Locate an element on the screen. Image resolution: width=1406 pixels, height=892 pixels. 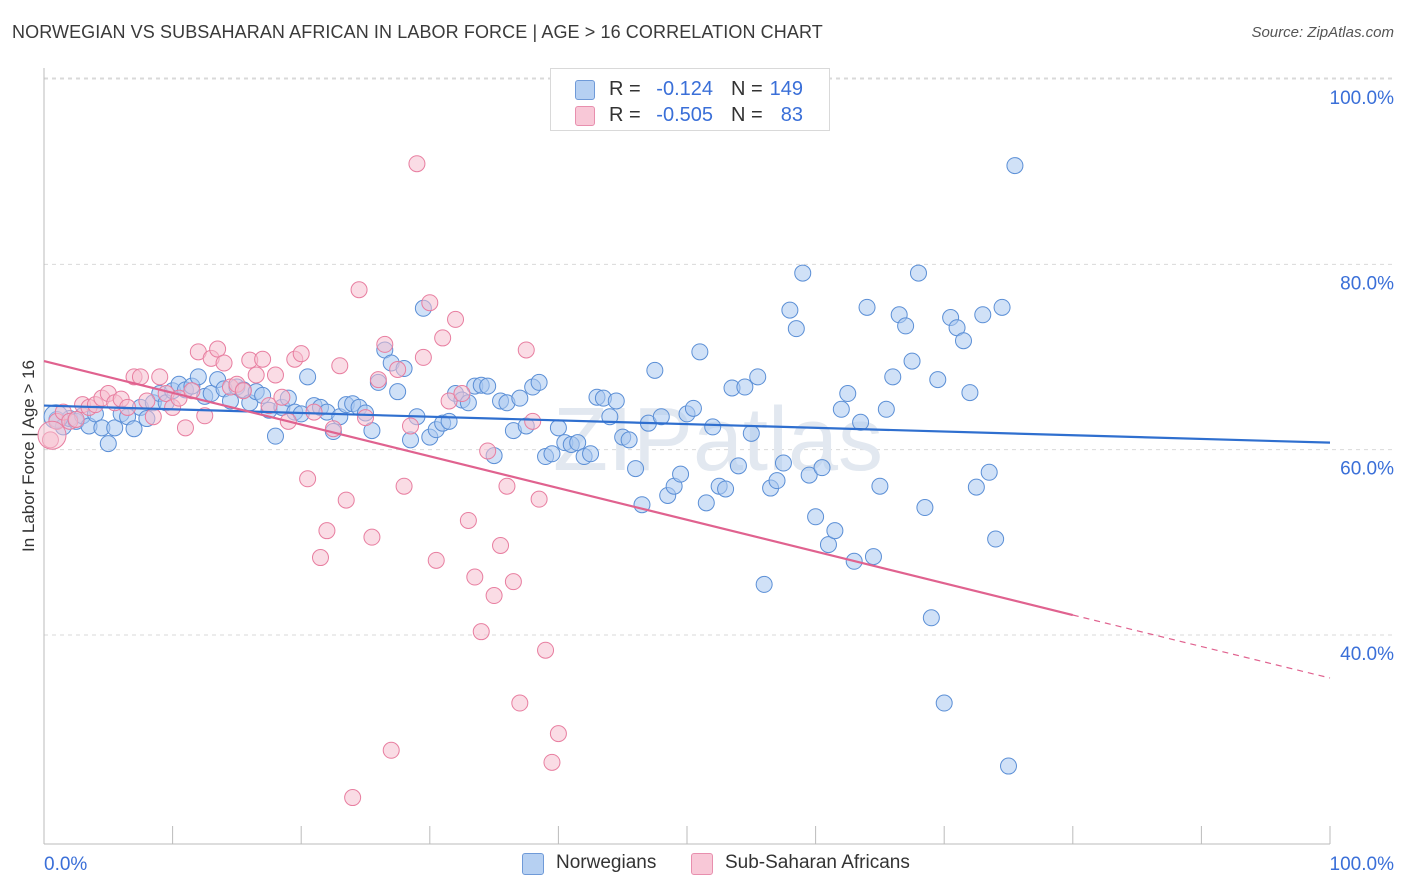
legend-n-value: 149 is located at coordinates (786, 89).